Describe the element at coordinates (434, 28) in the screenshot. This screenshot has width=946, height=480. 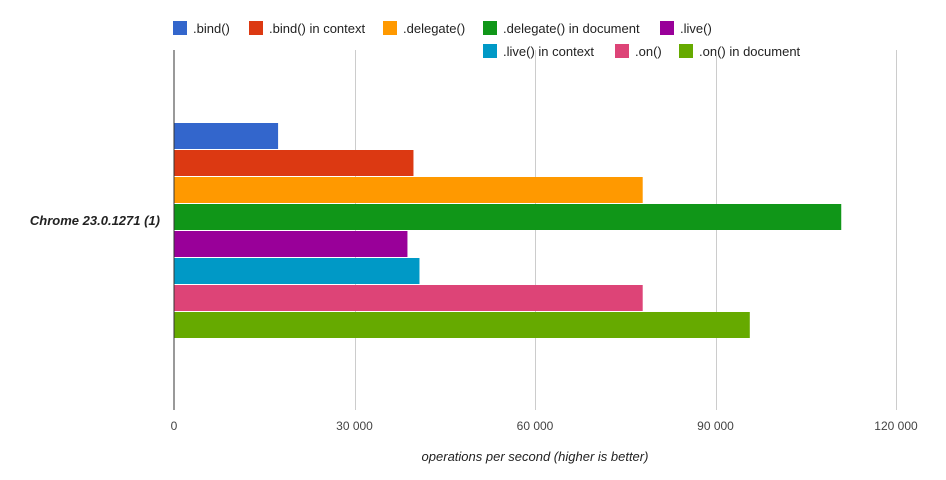
I see `legend-label: .delegate()` at that location.